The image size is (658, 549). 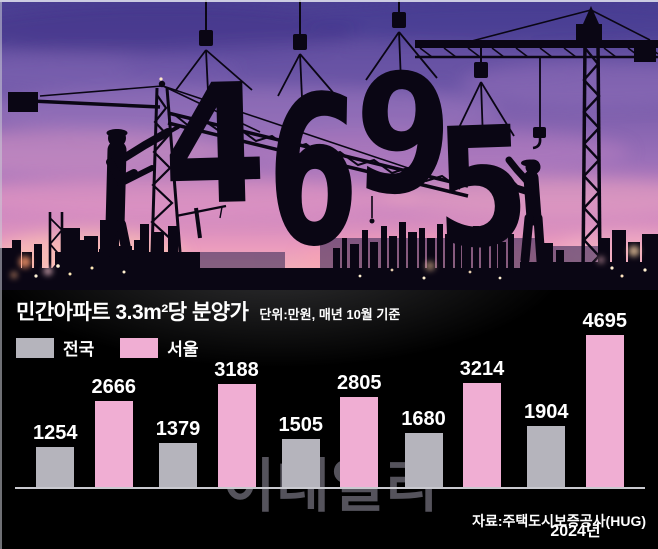 I want to click on bar-column: 1680, so click(x=423, y=448).